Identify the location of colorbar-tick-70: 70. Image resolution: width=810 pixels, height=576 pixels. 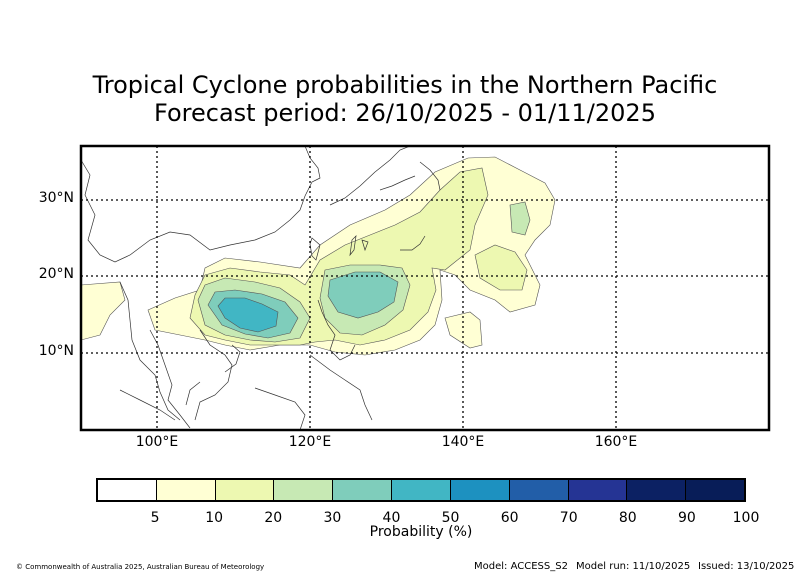
(568, 518).